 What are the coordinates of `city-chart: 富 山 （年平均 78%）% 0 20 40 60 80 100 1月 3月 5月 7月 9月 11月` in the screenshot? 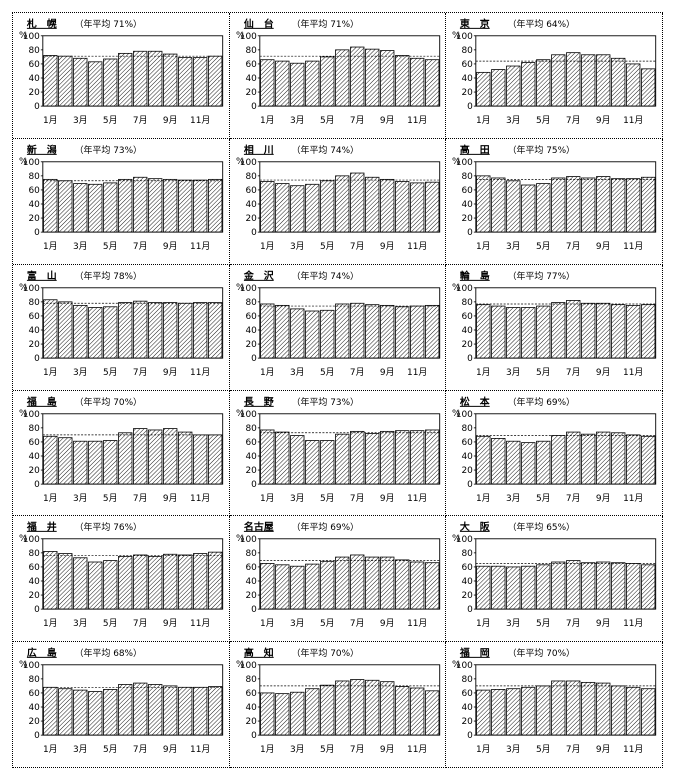 It's located at (121, 327).